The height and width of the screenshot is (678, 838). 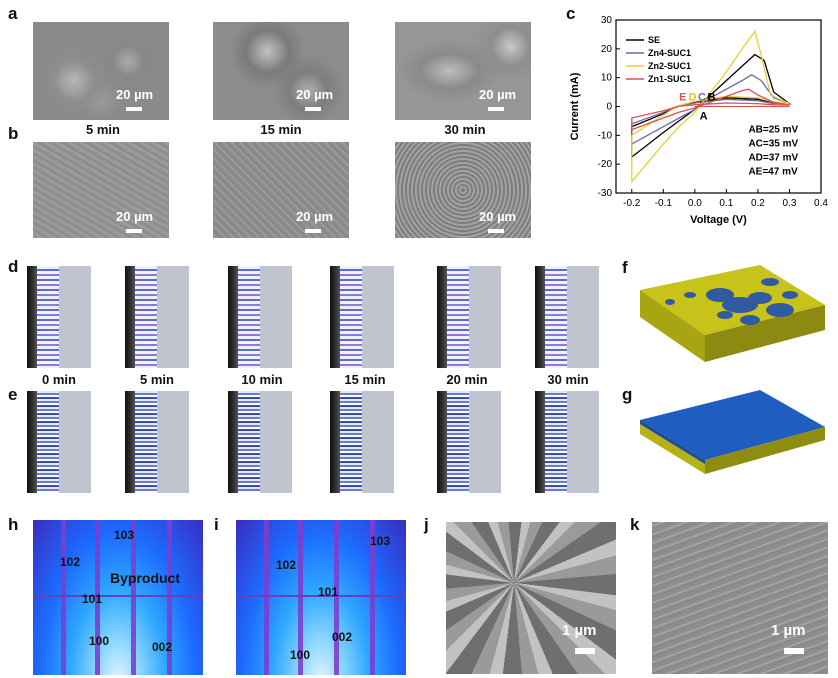 I want to click on y-axis-label: Current (mA), so click(x=575, y=106).